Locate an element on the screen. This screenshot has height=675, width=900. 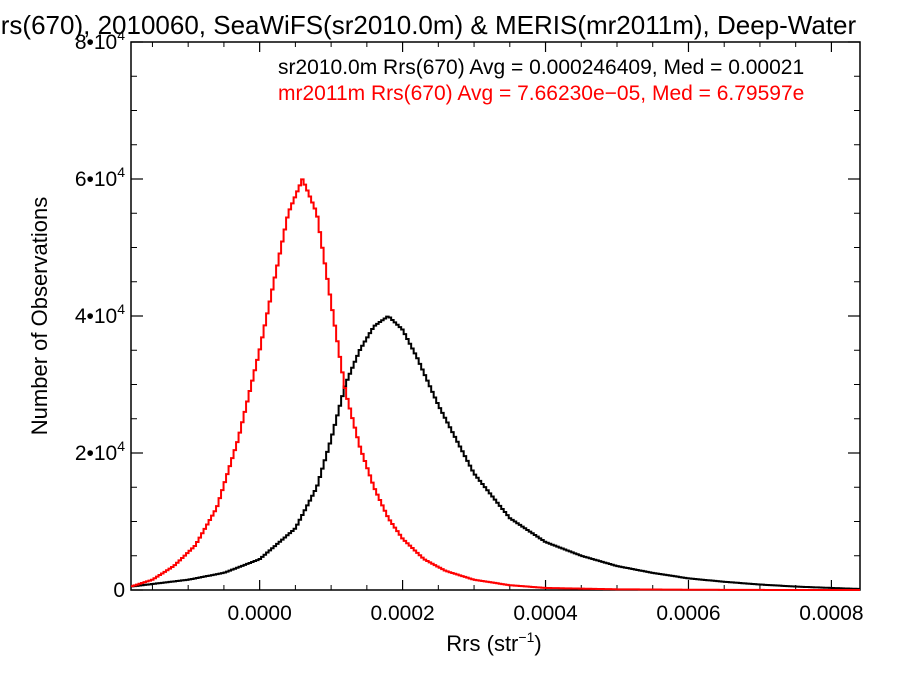
x-tick-label-0: 0.0000 is located at coordinates (260, 613).